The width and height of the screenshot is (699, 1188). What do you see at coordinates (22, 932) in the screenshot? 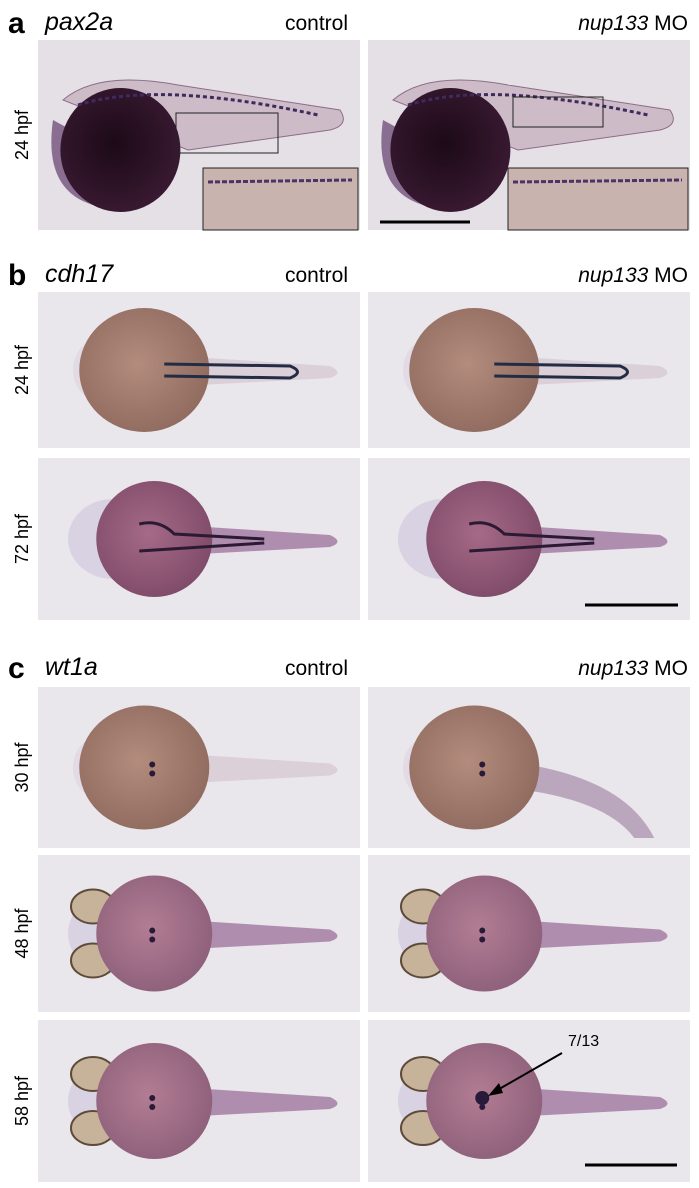
I see `row-label: 48 hpf` at bounding box center [22, 932].